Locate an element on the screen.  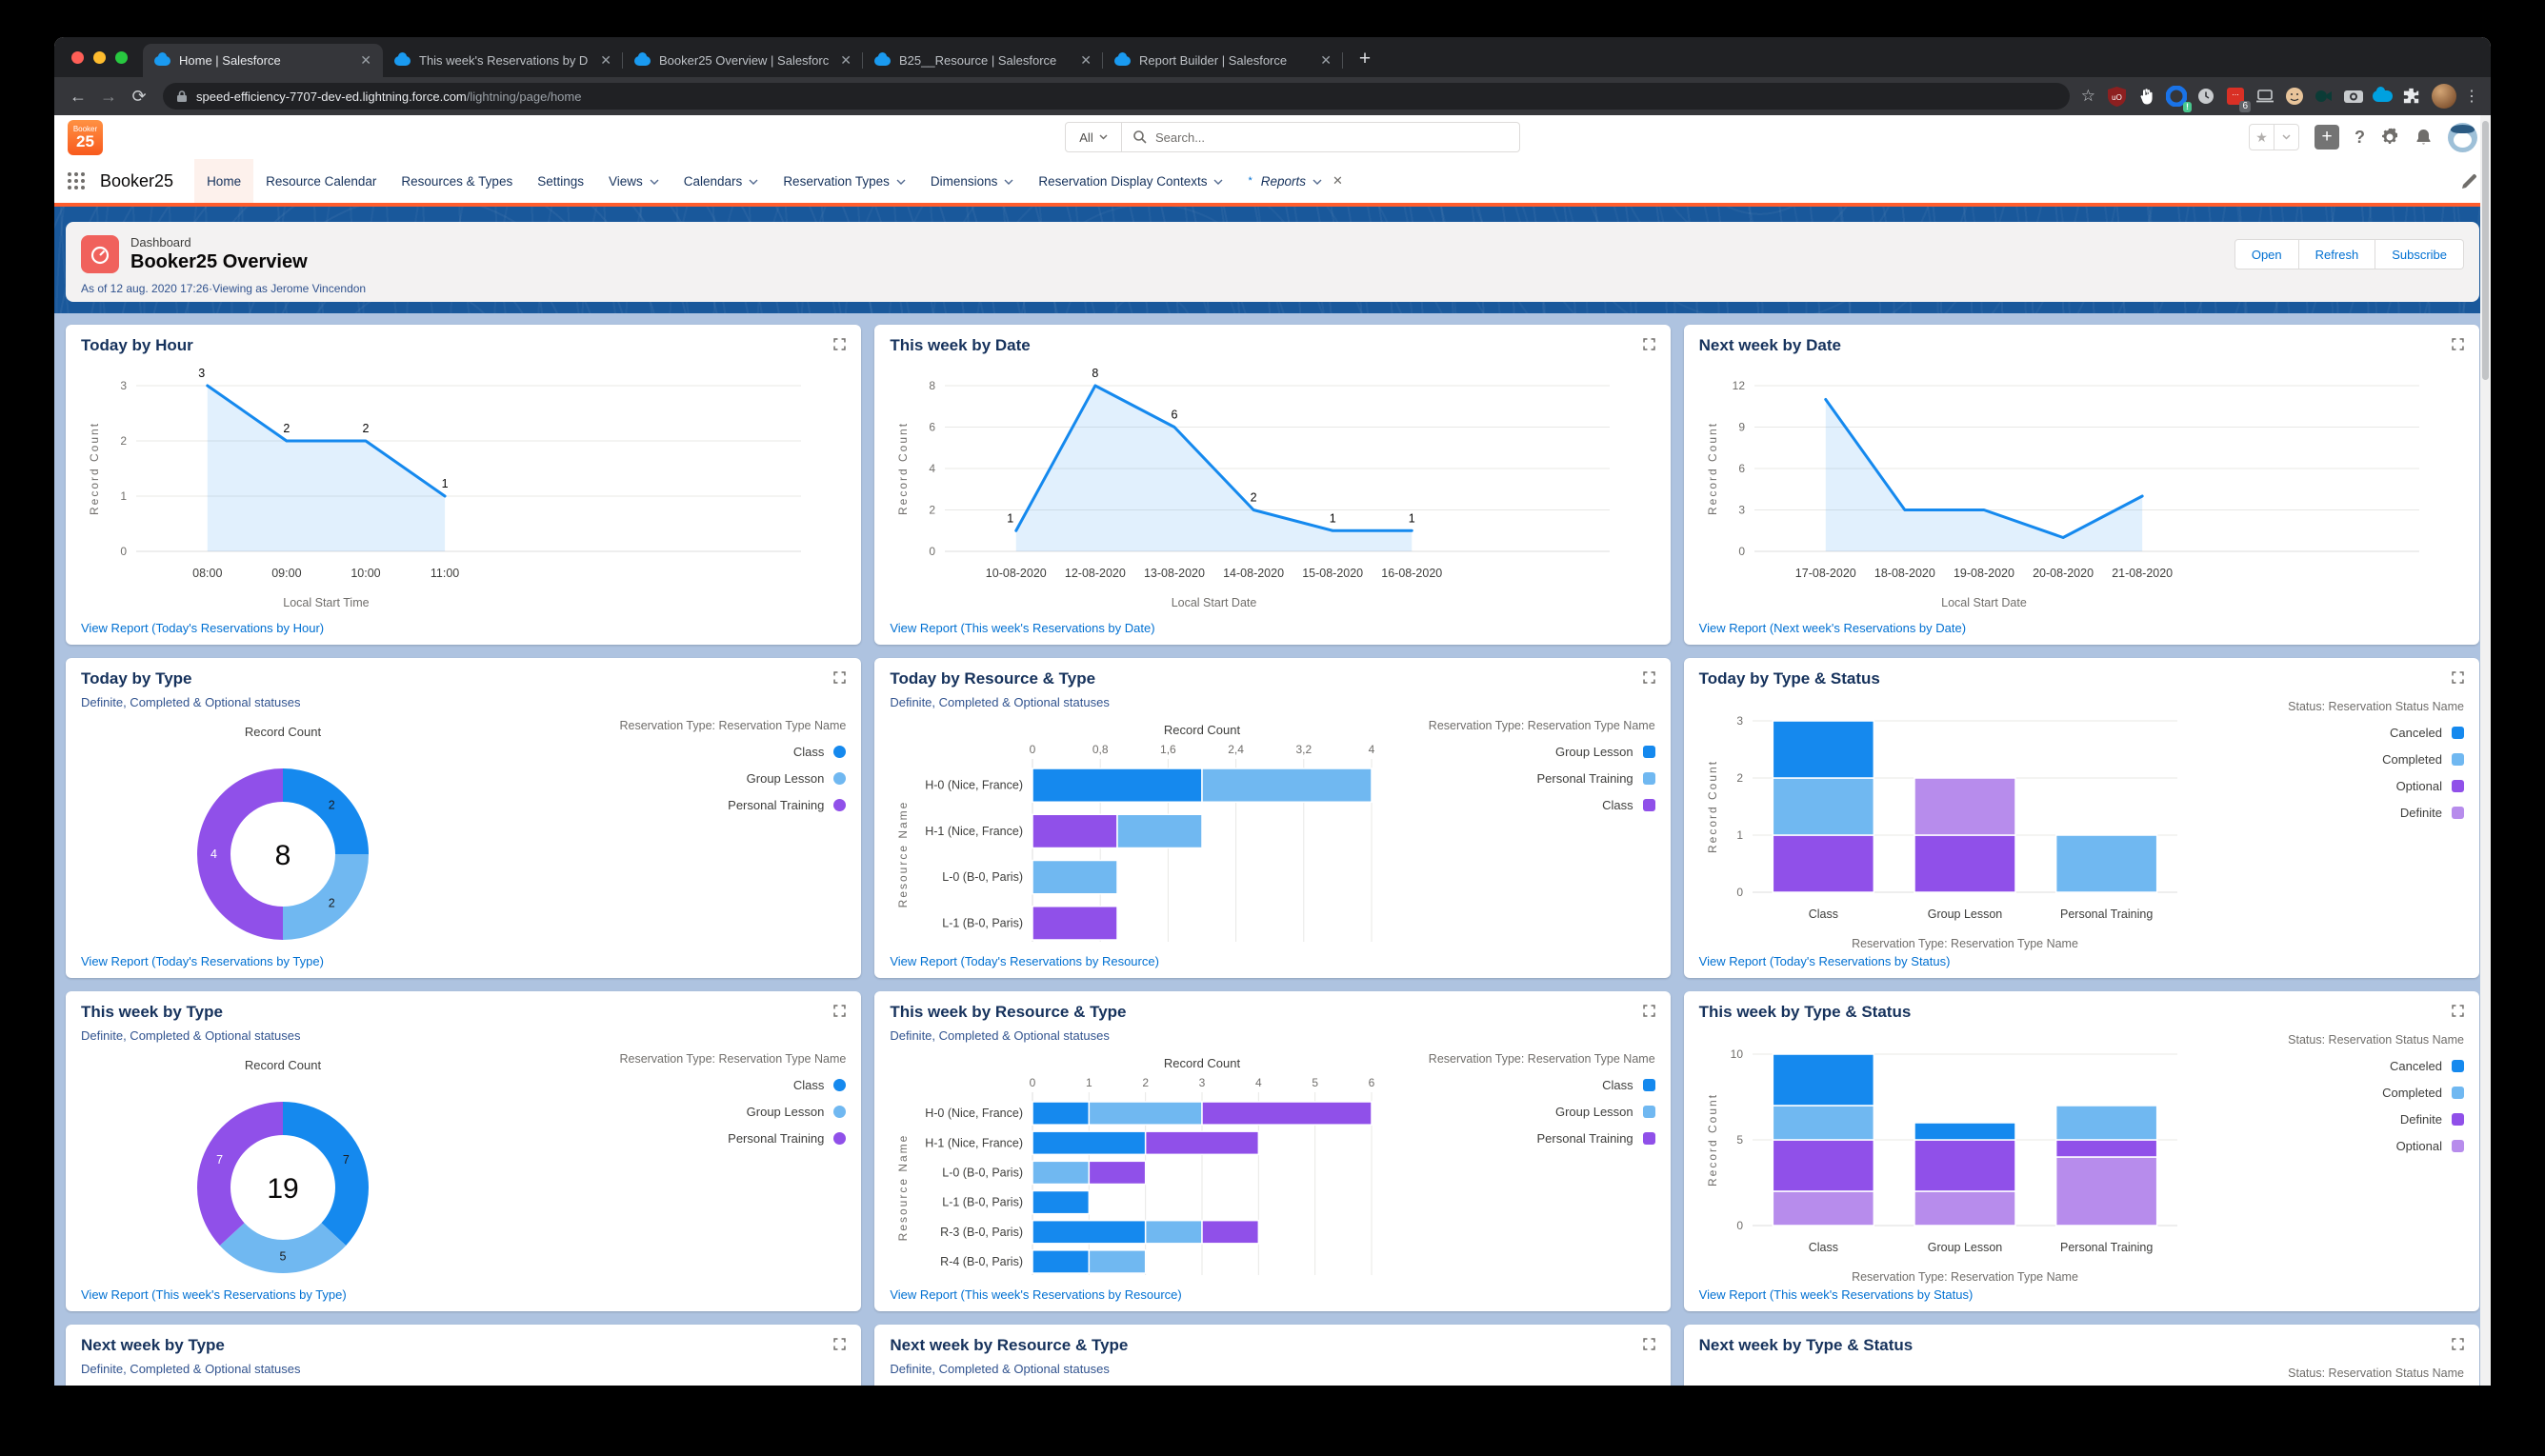
extension-salesforce-icon is located at coordinates (2382, 97).